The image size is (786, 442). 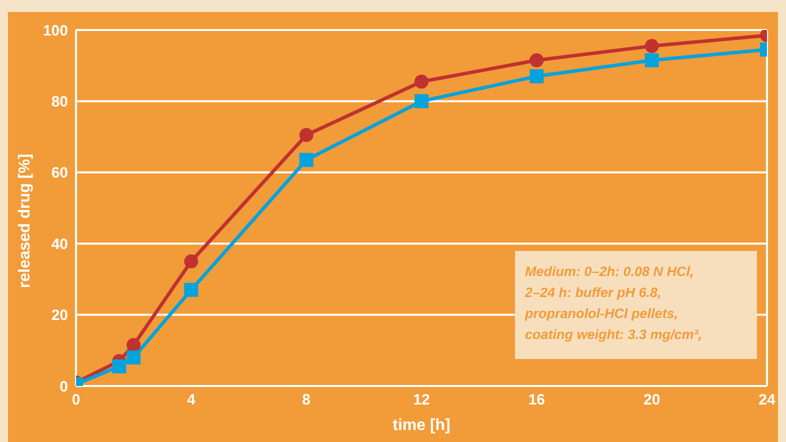 What do you see at coordinates (59, 102) in the screenshot?
I see `y-tick-label: 80` at bounding box center [59, 102].